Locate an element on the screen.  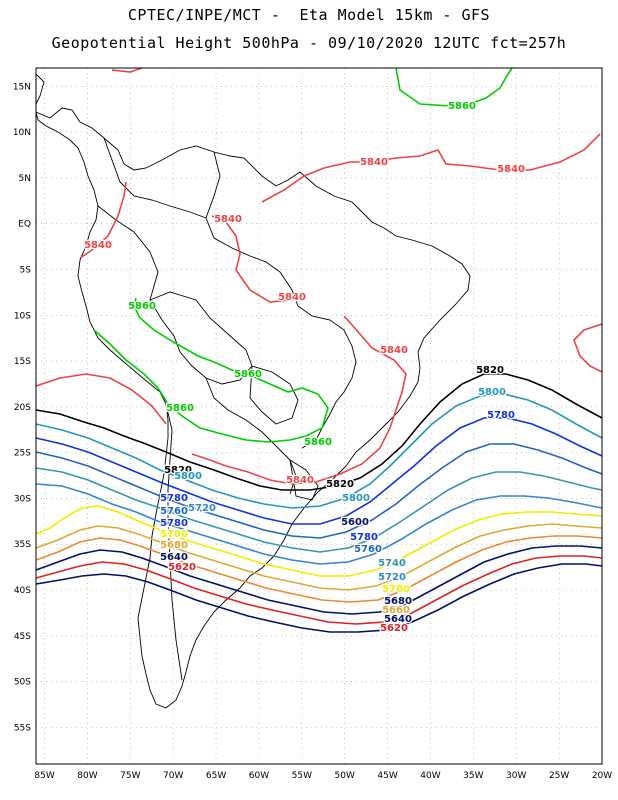
lat-tick-label: 40S is located at coordinates (22, 591).